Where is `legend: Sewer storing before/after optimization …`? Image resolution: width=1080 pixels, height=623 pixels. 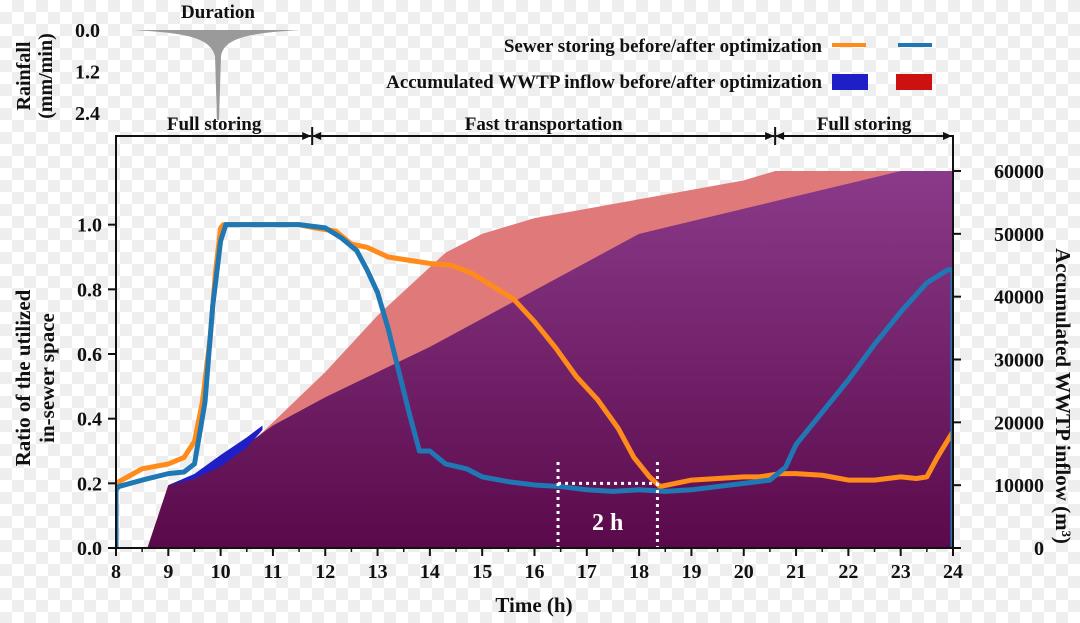 legend: Sewer storing before/after optimization … is located at coordinates (659, 64).